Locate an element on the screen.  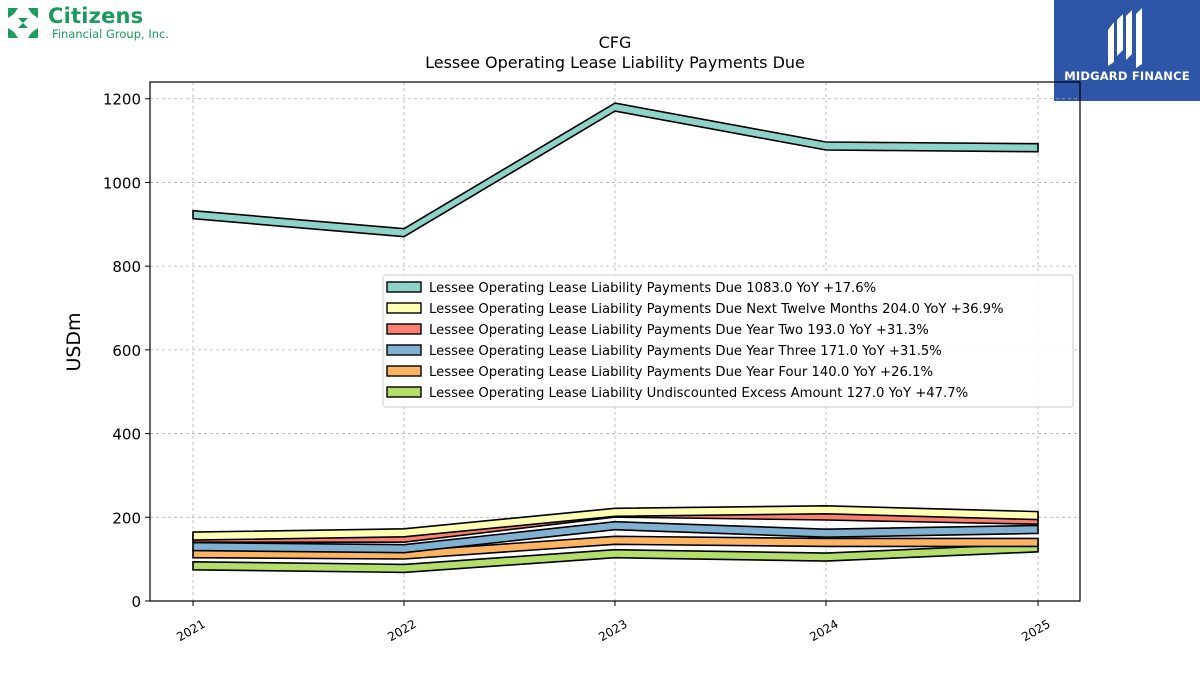
y-axis-label: USDm is located at coordinates (74, 341).